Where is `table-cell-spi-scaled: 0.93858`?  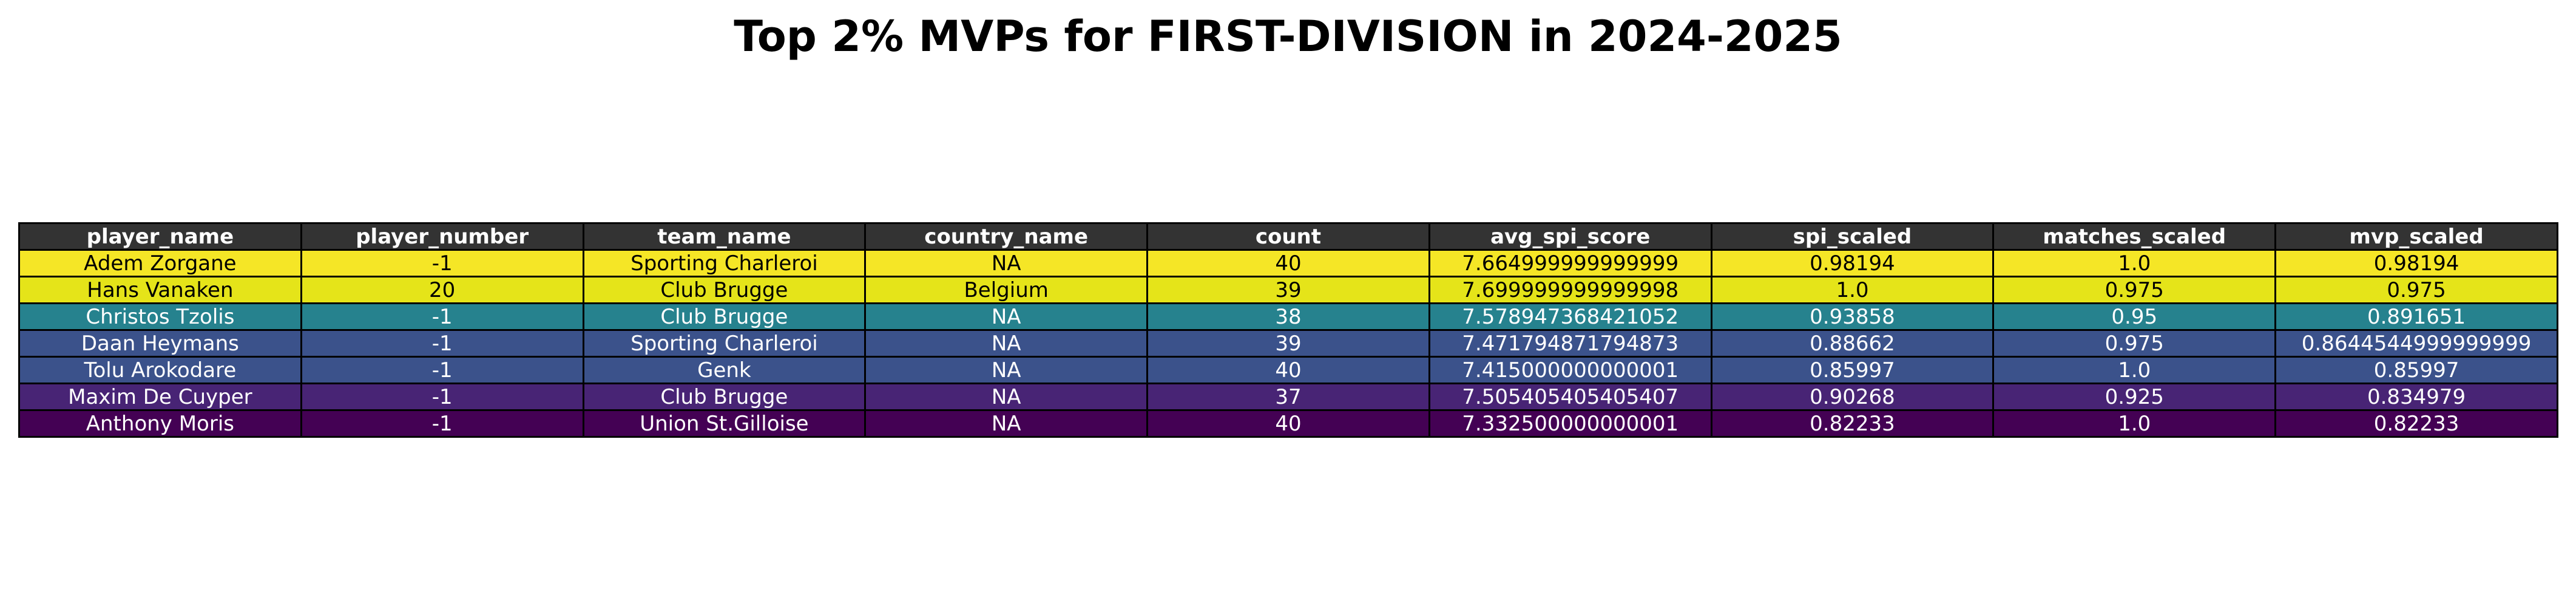 table-cell-spi-scaled: 0.93858 is located at coordinates (1852, 316).